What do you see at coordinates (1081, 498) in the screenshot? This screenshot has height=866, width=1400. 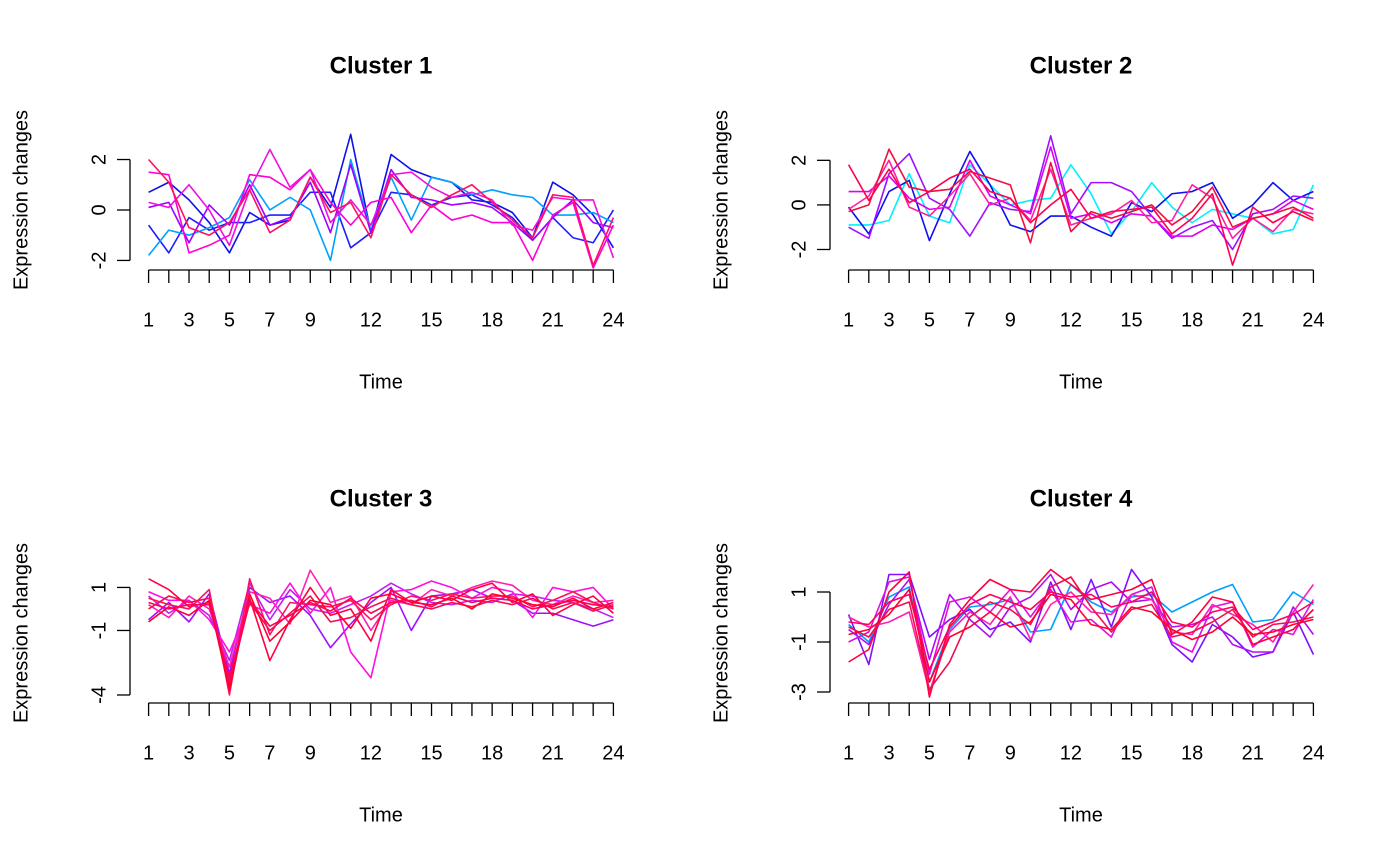 I see `chart-title: Cluster 4` at bounding box center [1081, 498].